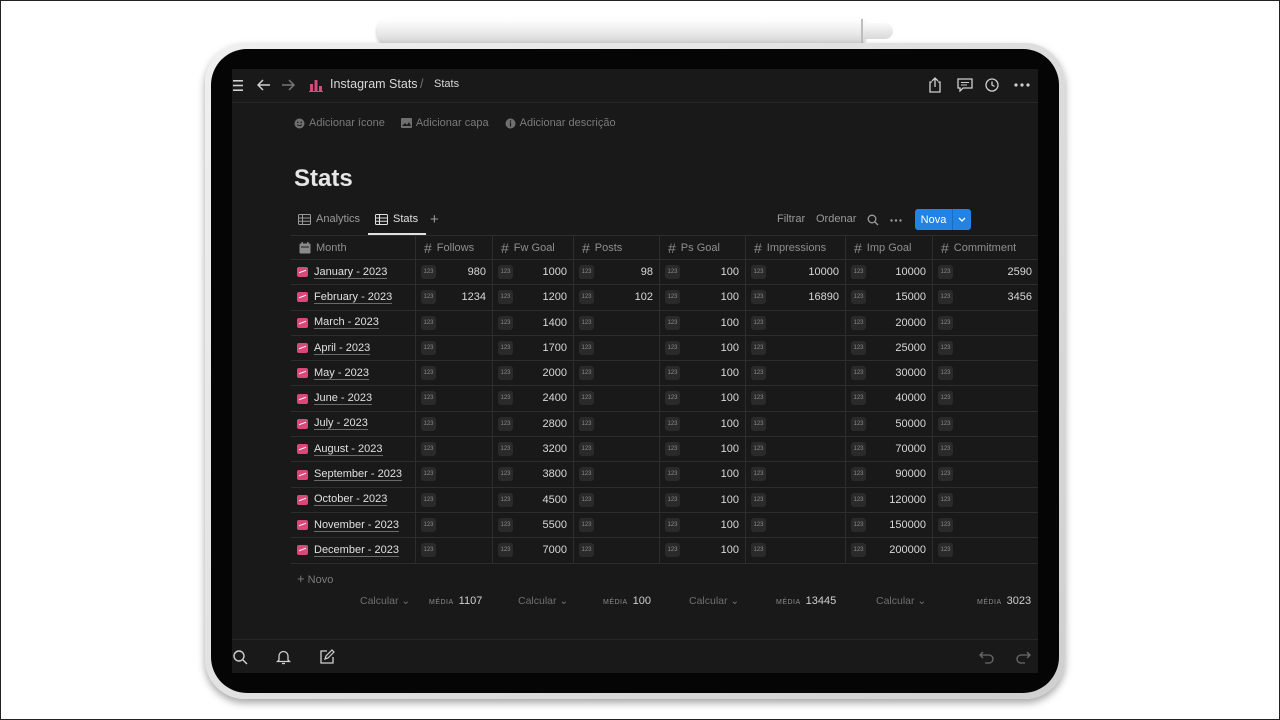 The width and height of the screenshot is (1280, 720). What do you see at coordinates (329, 219) in the screenshot?
I see `tab-analytics: Analytics` at bounding box center [329, 219].